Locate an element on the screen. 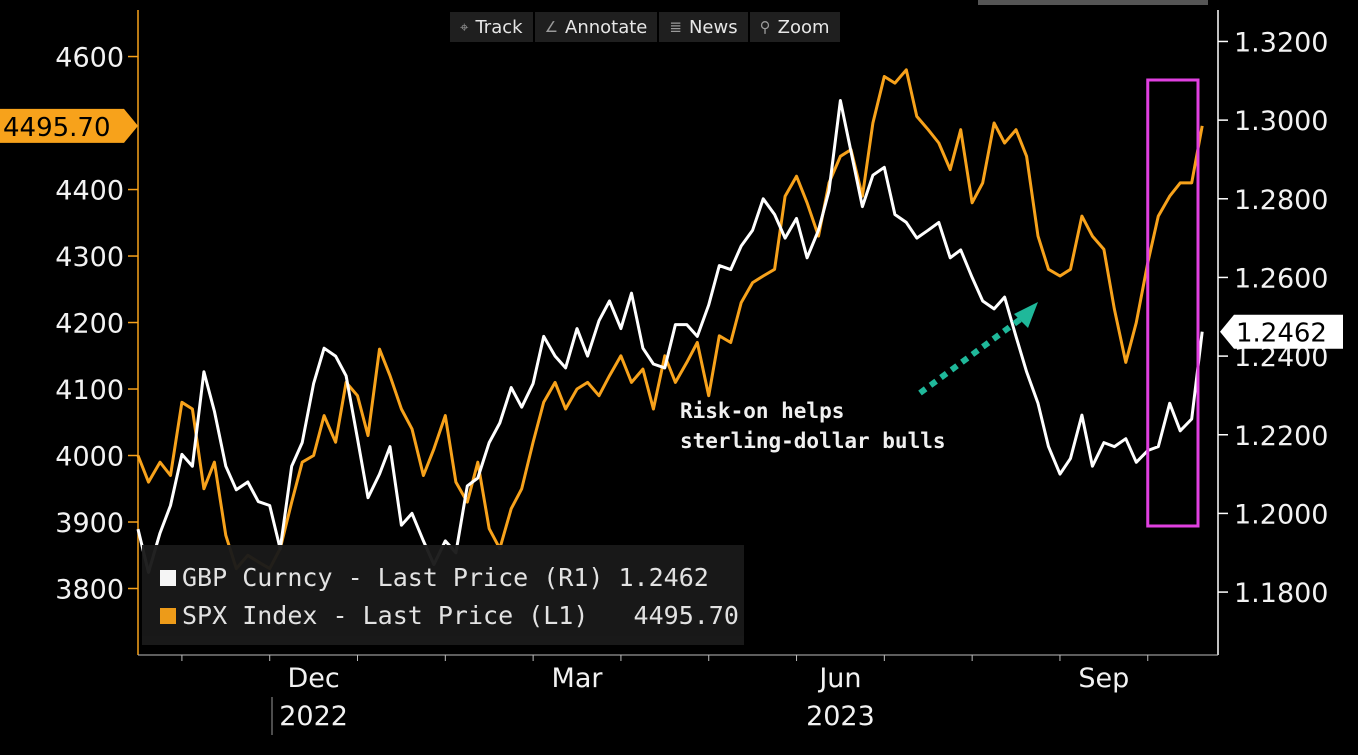 The height and width of the screenshot is (755, 1358). left-tick-label: 4000 is located at coordinates (89, 457).